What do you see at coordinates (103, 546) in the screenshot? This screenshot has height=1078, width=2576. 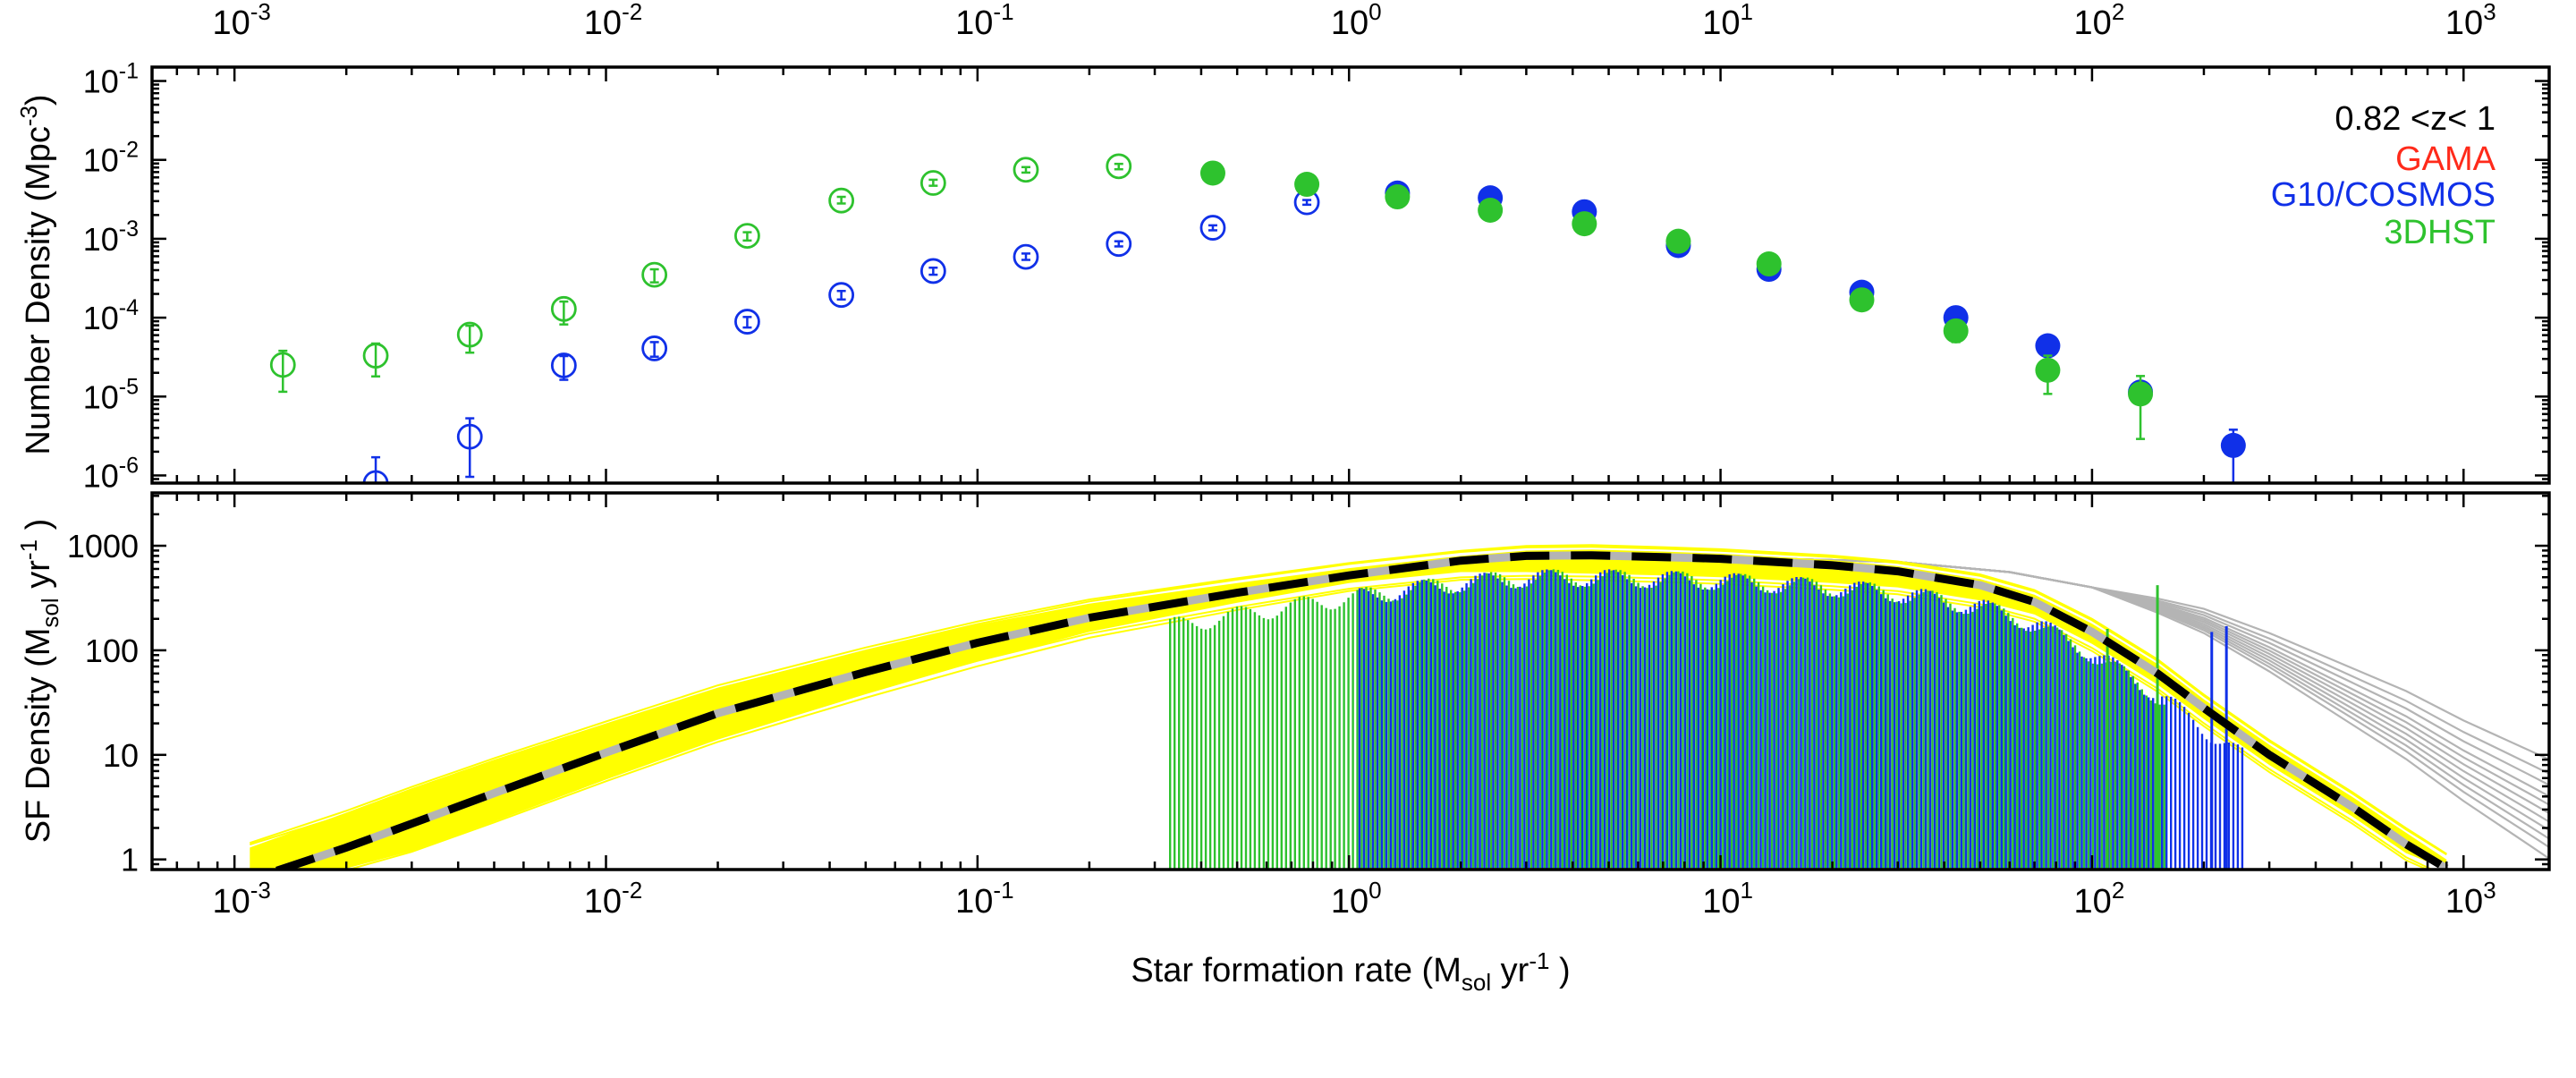 I see `bottom-y-tick-label-3: 1000` at bounding box center [103, 546].